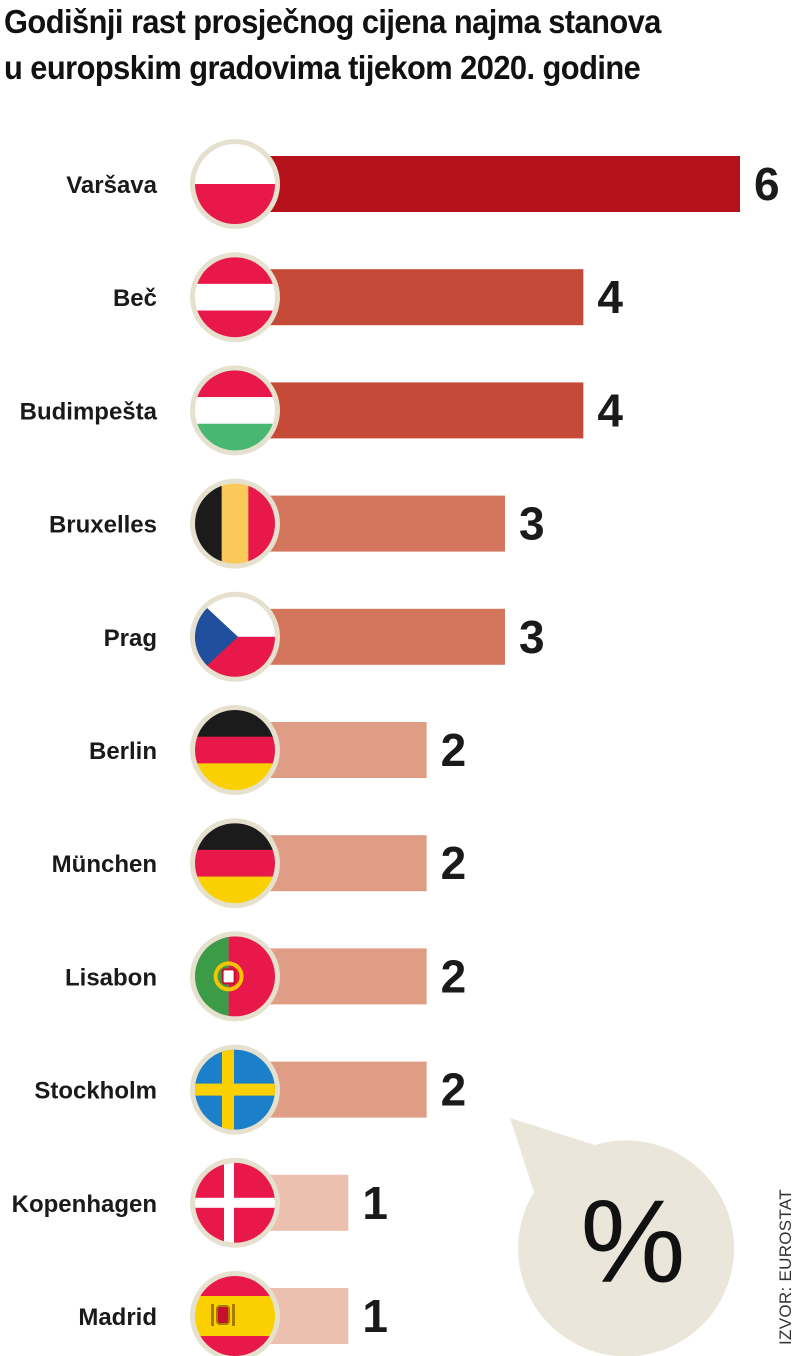 This screenshot has height=1356, width=800. What do you see at coordinates (235, 1089) in the screenshot?
I see `sweden-flag-icon` at bounding box center [235, 1089].